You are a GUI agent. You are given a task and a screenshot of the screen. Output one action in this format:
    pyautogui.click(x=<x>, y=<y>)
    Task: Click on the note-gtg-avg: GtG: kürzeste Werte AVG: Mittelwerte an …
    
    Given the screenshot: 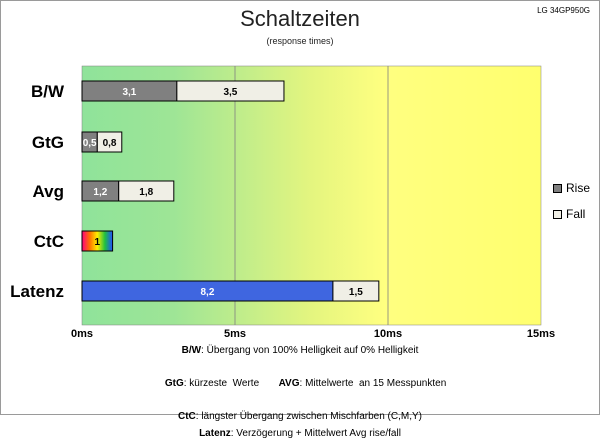 What is the action you would take?
    pyautogui.click(x=300, y=385)
    